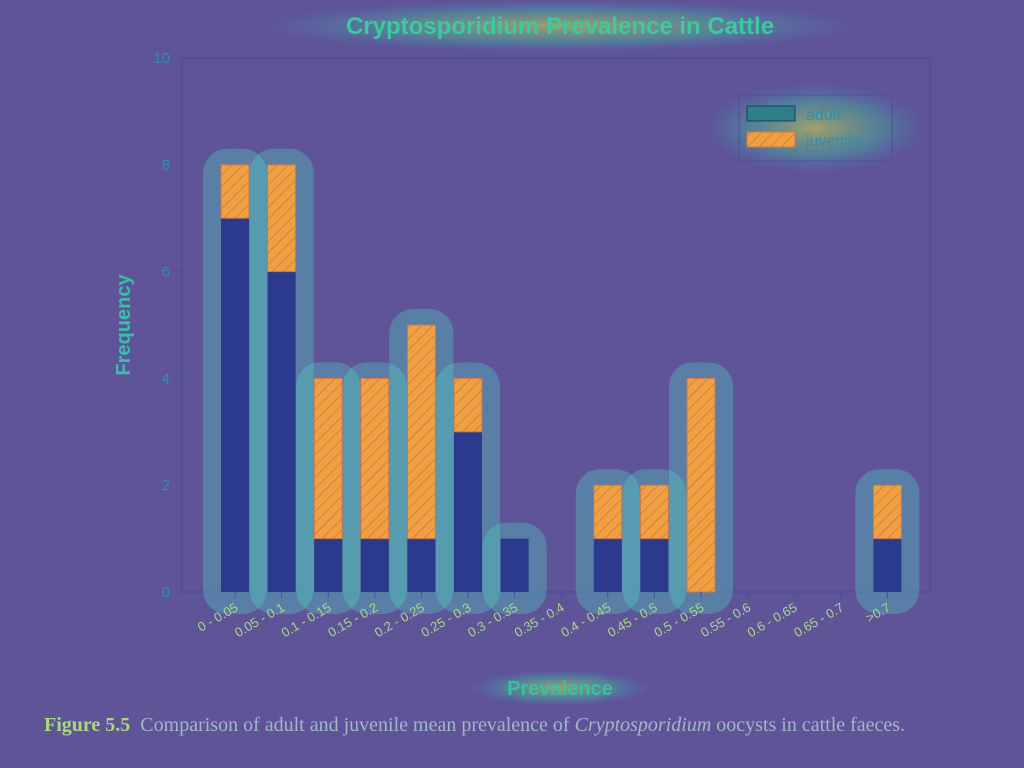 This screenshot has height=768, width=1024. I want to click on caption-italic-term: Cryptosporidium, so click(643, 725).